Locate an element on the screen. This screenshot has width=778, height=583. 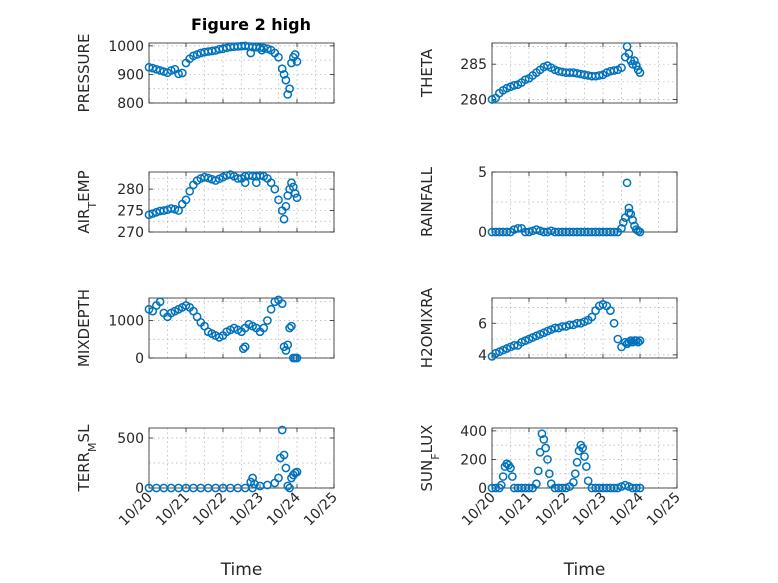
sun_flux-axes is located at coordinates (584, 458).